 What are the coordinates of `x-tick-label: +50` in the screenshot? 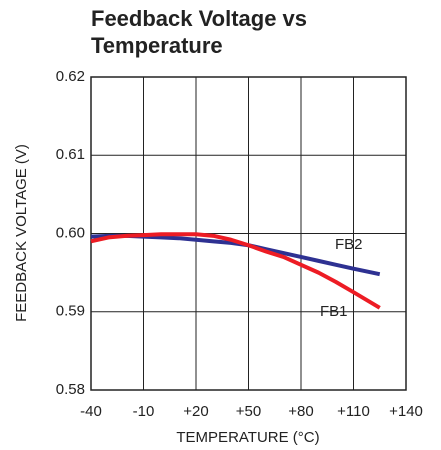 It's located at (248, 411).